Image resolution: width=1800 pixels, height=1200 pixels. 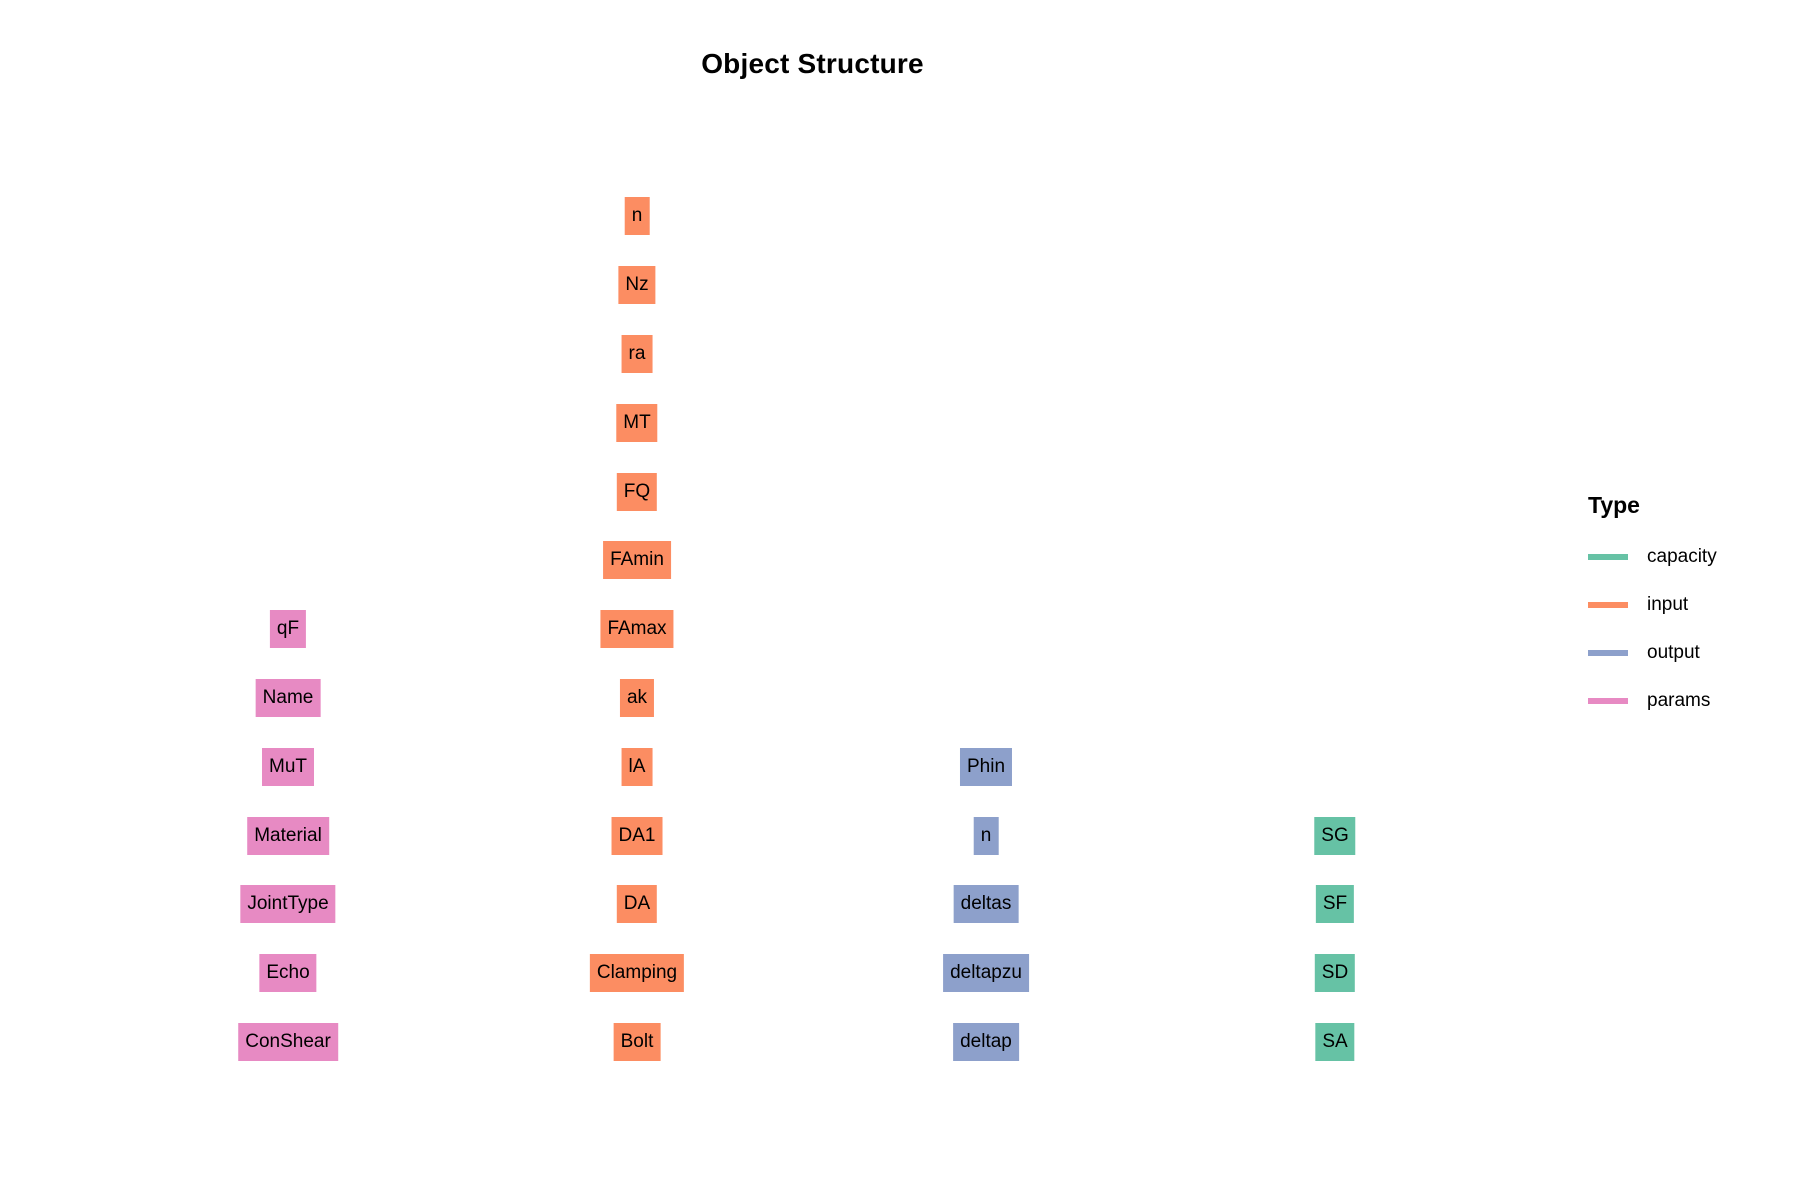 What do you see at coordinates (637, 560) in the screenshot?
I see `node-input-FAmin: FAmin` at bounding box center [637, 560].